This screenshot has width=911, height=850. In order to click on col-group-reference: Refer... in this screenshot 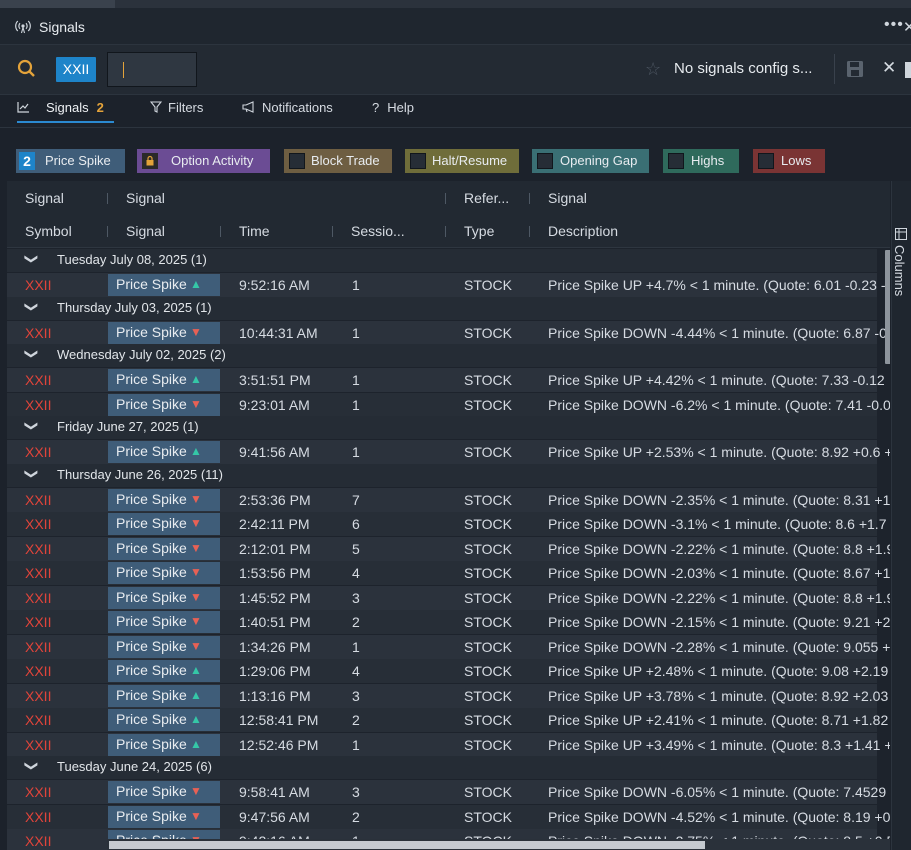, I will do `click(487, 198)`.